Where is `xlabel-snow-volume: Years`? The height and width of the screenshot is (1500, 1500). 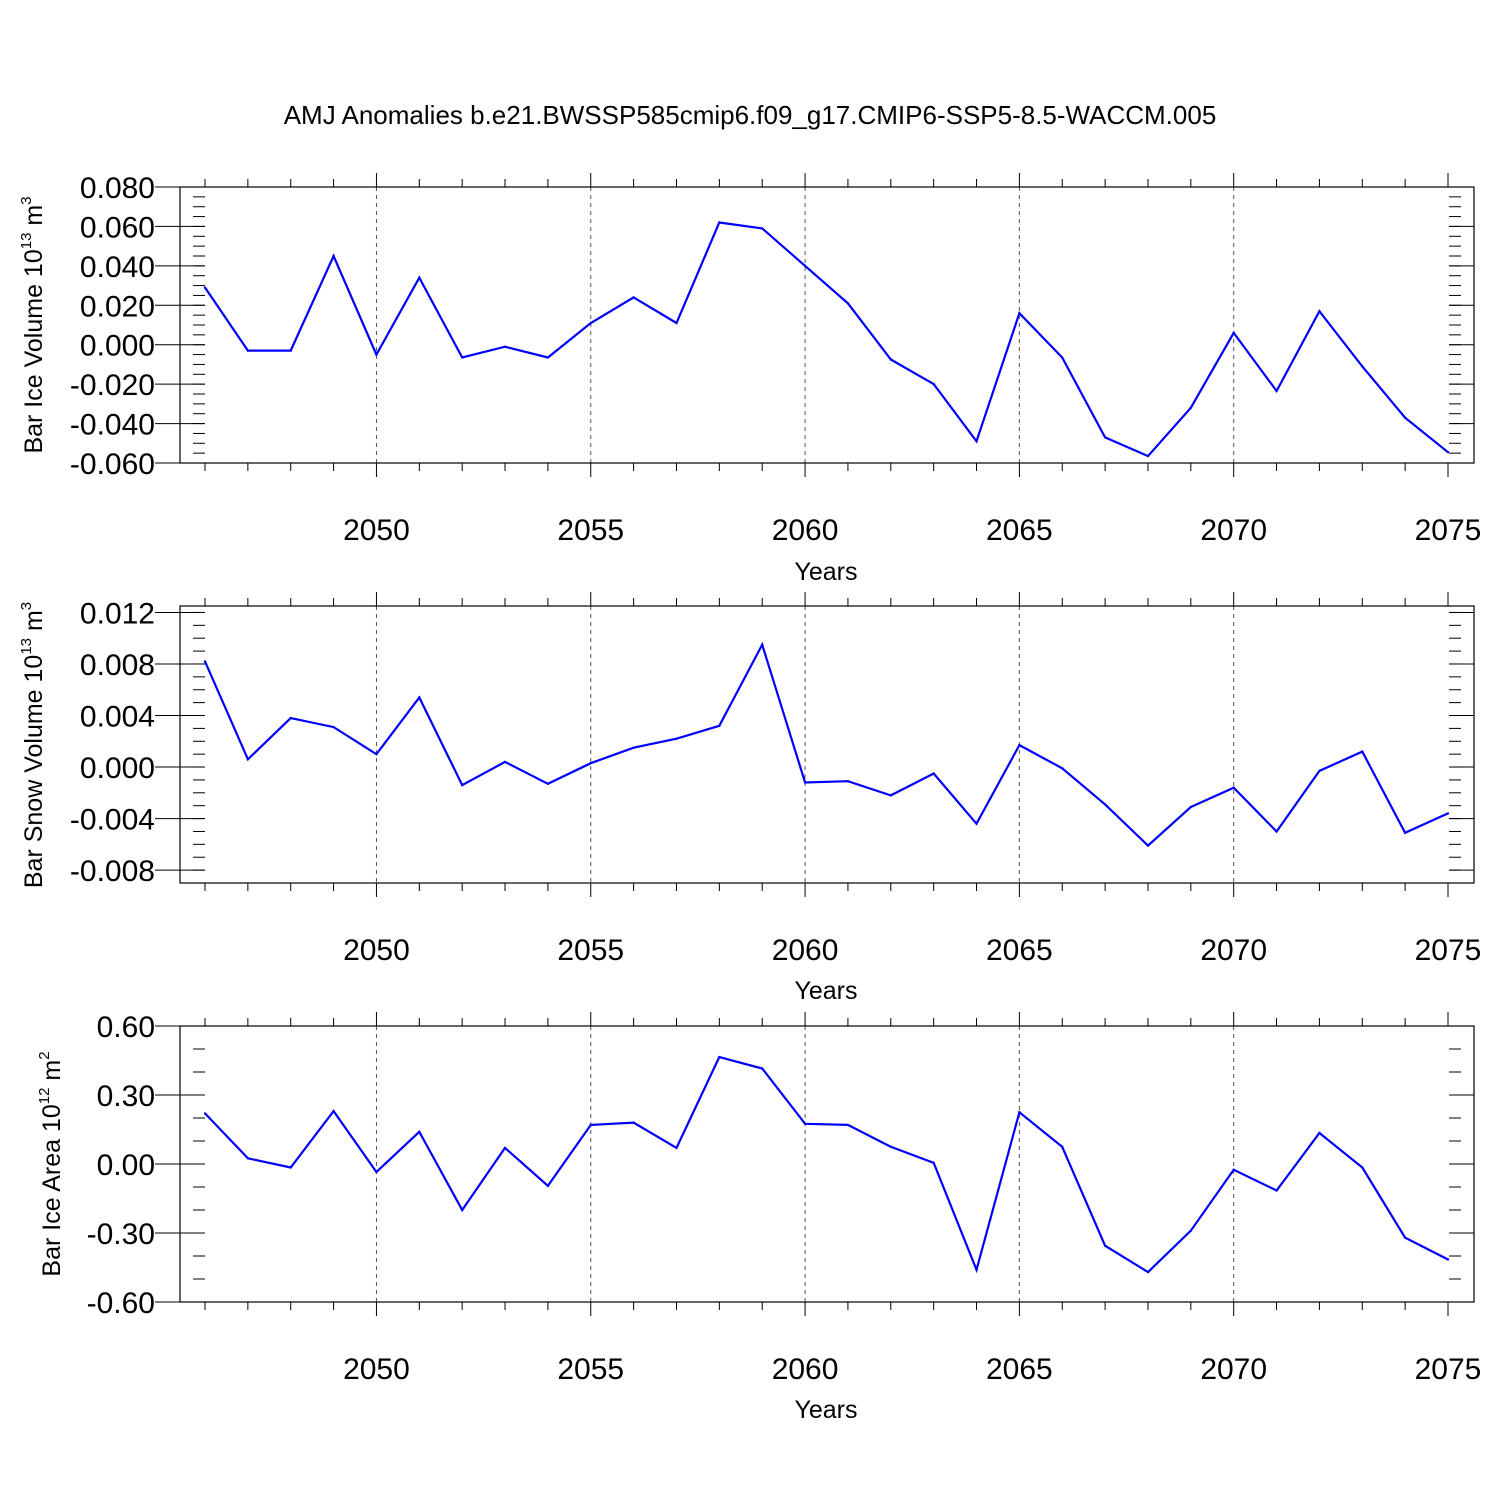 xlabel-snow-volume: Years is located at coordinates (825, 991).